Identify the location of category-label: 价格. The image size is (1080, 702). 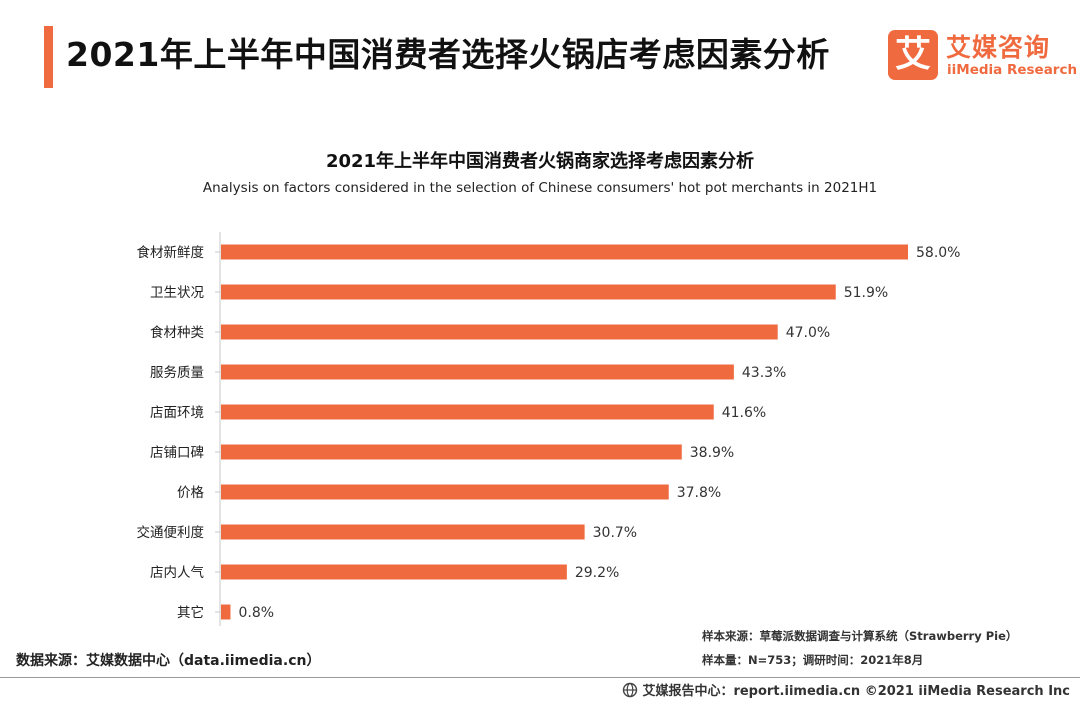
(190, 493).